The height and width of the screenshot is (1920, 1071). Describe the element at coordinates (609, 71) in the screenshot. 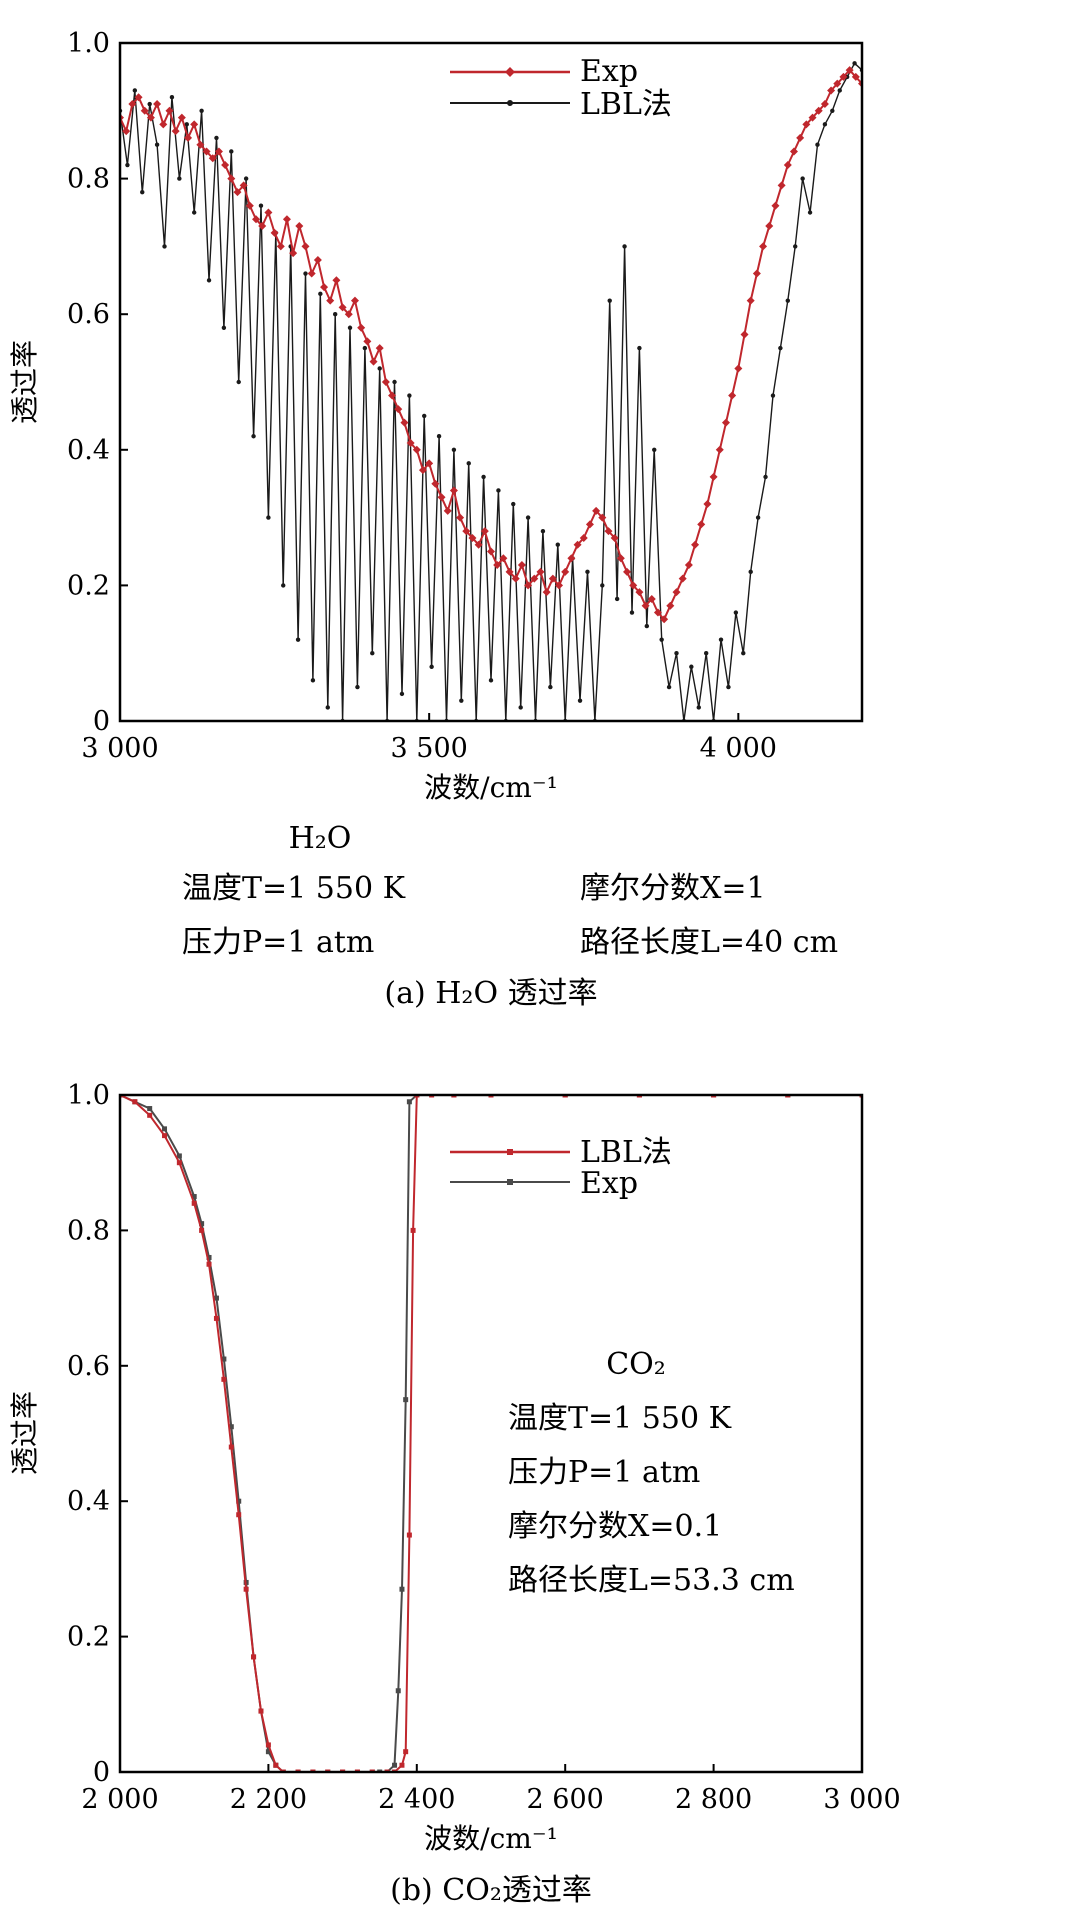

I see `chart-a-legend-exp-label: Exp` at that location.